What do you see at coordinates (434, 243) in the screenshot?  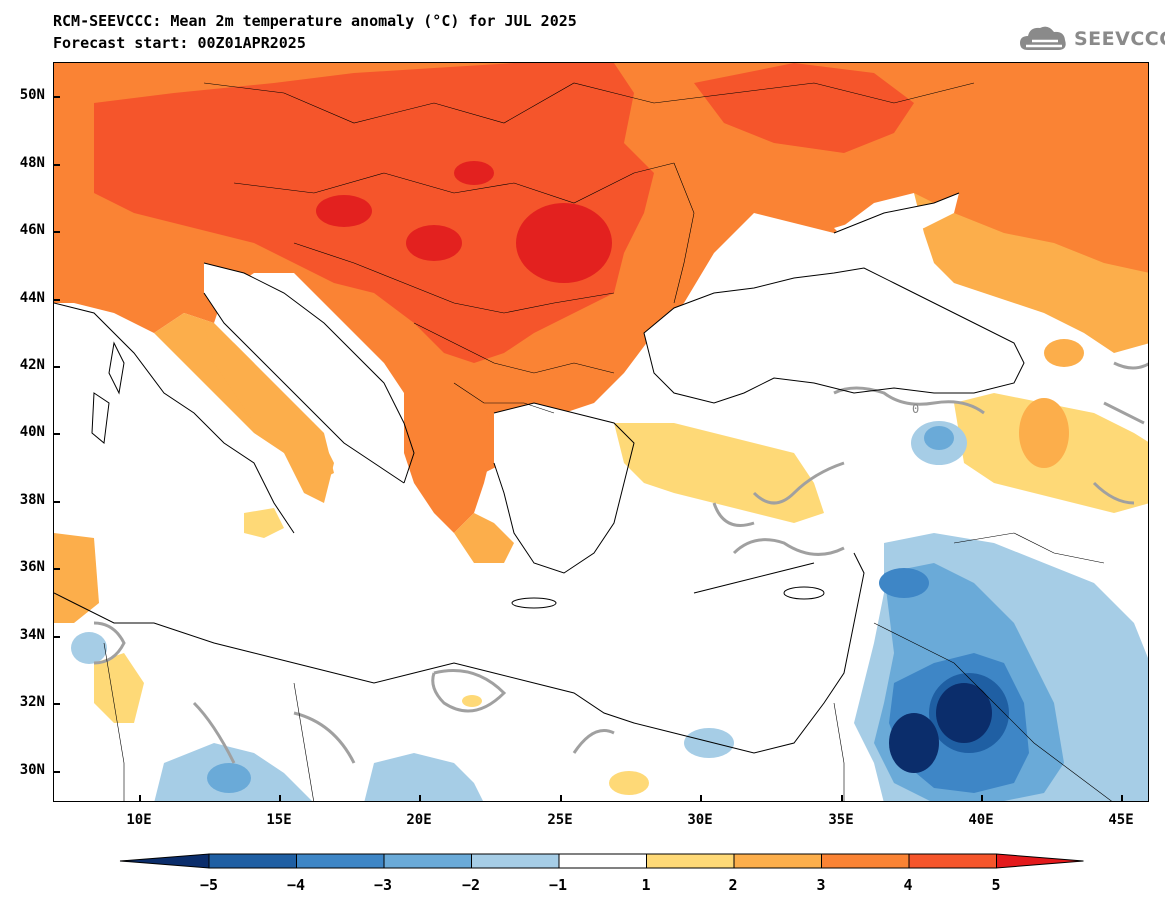 I see `hotspot-serbia` at bounding box center [434, 243].